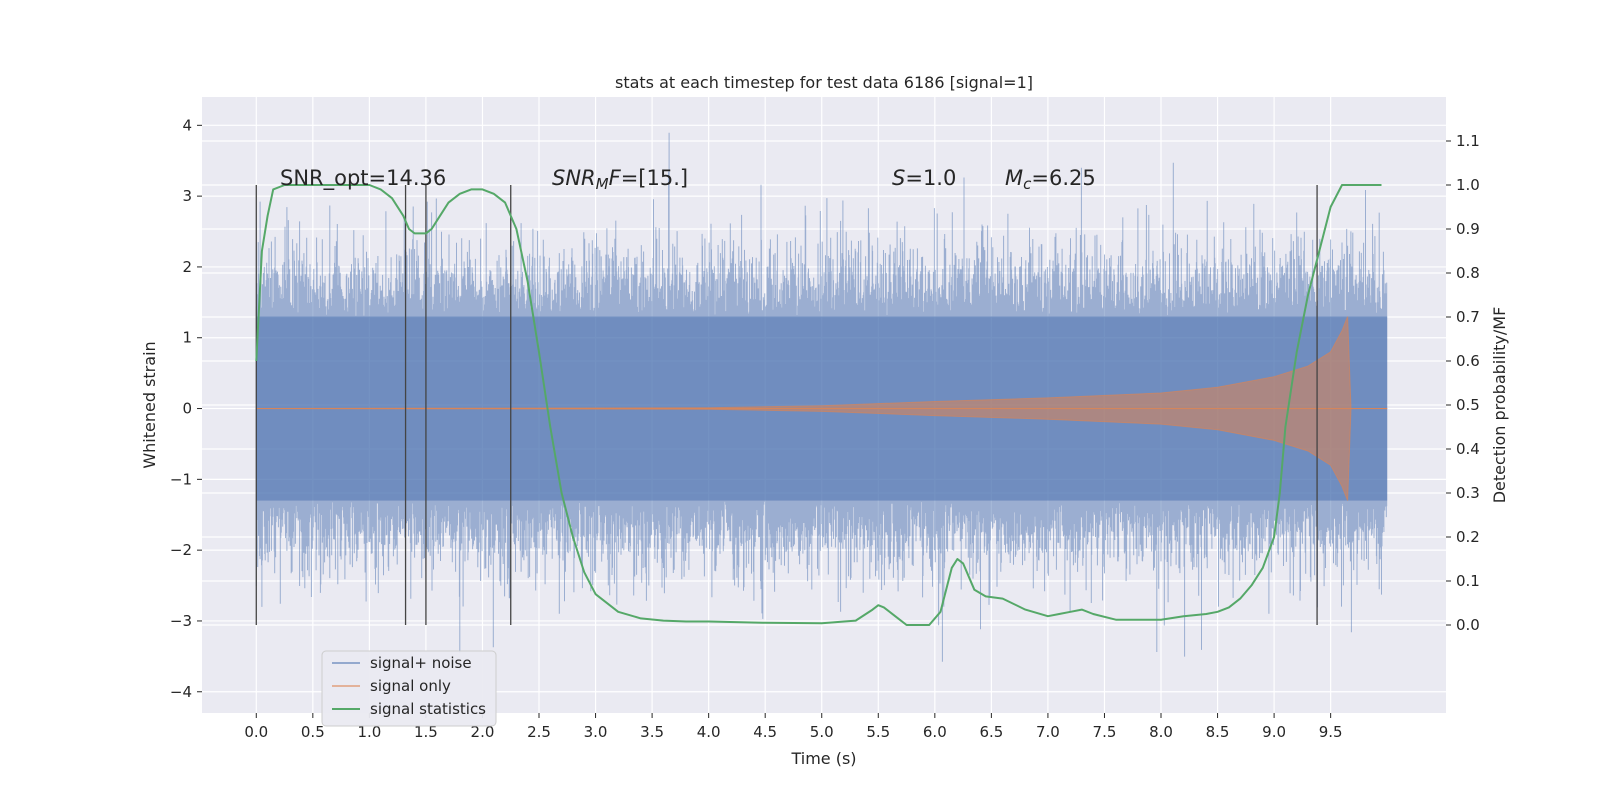 The image size is (1600, 800). What do you see at coordinates (1468, 581) in the screenshot?
I see `y-right-tick-label-10: 0.1` at bounding box center [1468, 581].